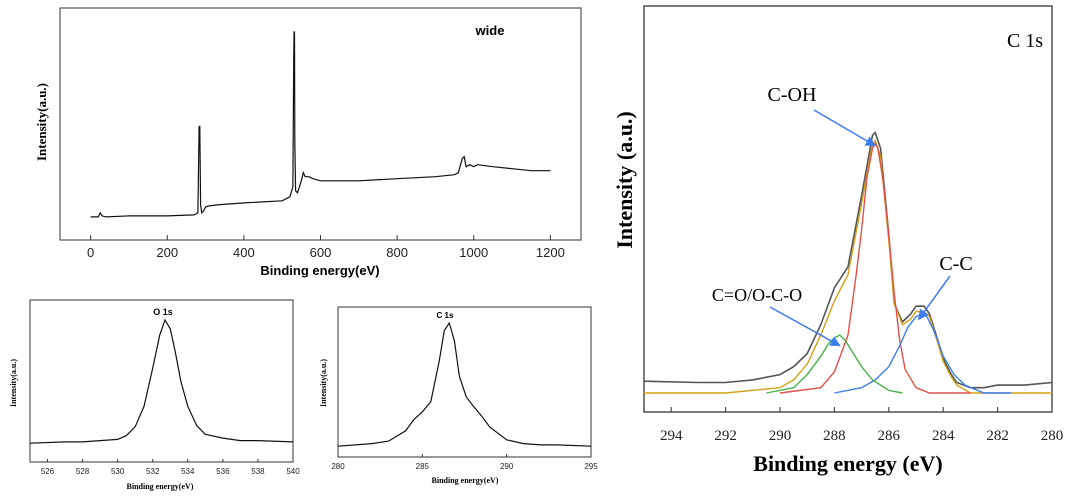  What do you see at coordinates (624, 180) in the screenshot?
I see `y-axis-label: Intensity (a.u.)` at bounding box center [624, 180].